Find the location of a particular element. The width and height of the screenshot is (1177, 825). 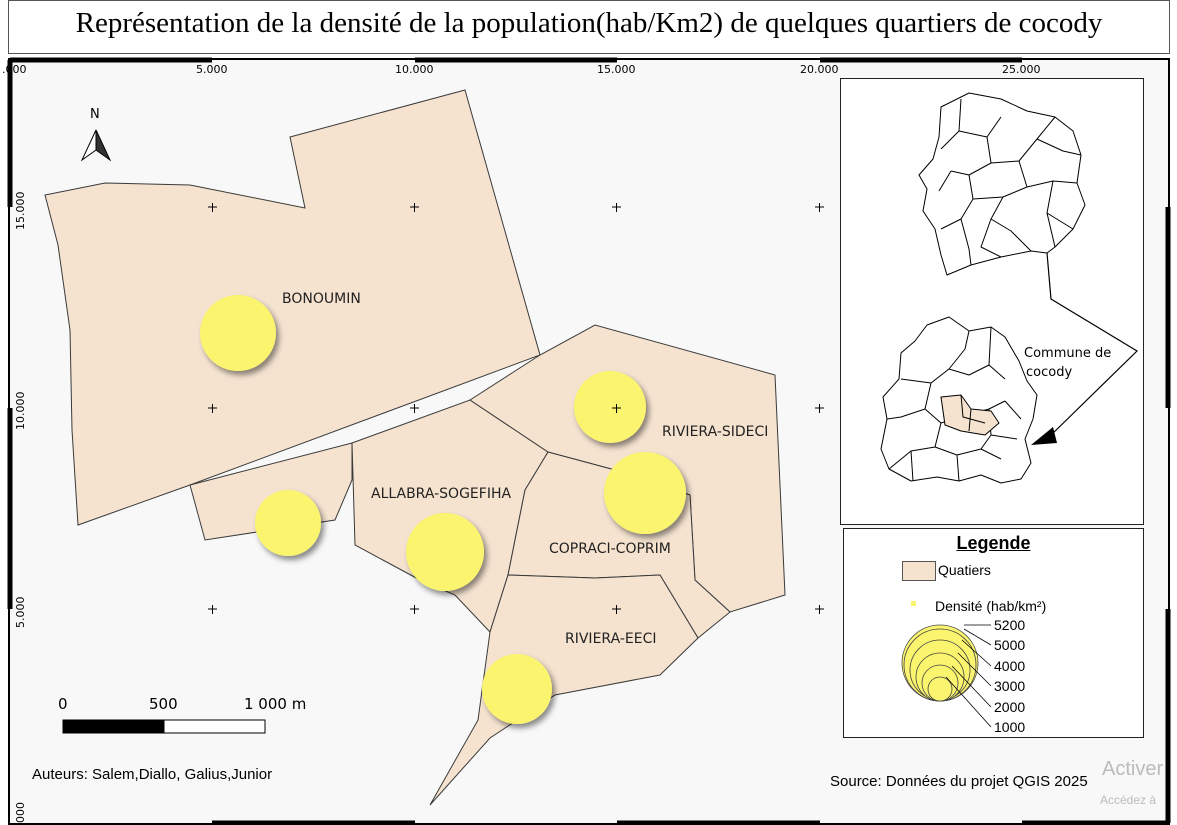

legend-size-value: 5000 is located at coordinates (1010, 645).